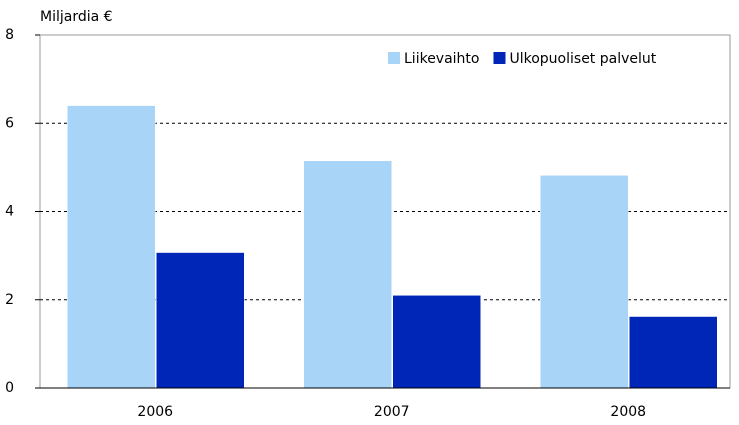 The image size is (739, 425). Describe the element at coordinates (9, 35) in the screenshot. I see `y-tick-label: 8` at that location.